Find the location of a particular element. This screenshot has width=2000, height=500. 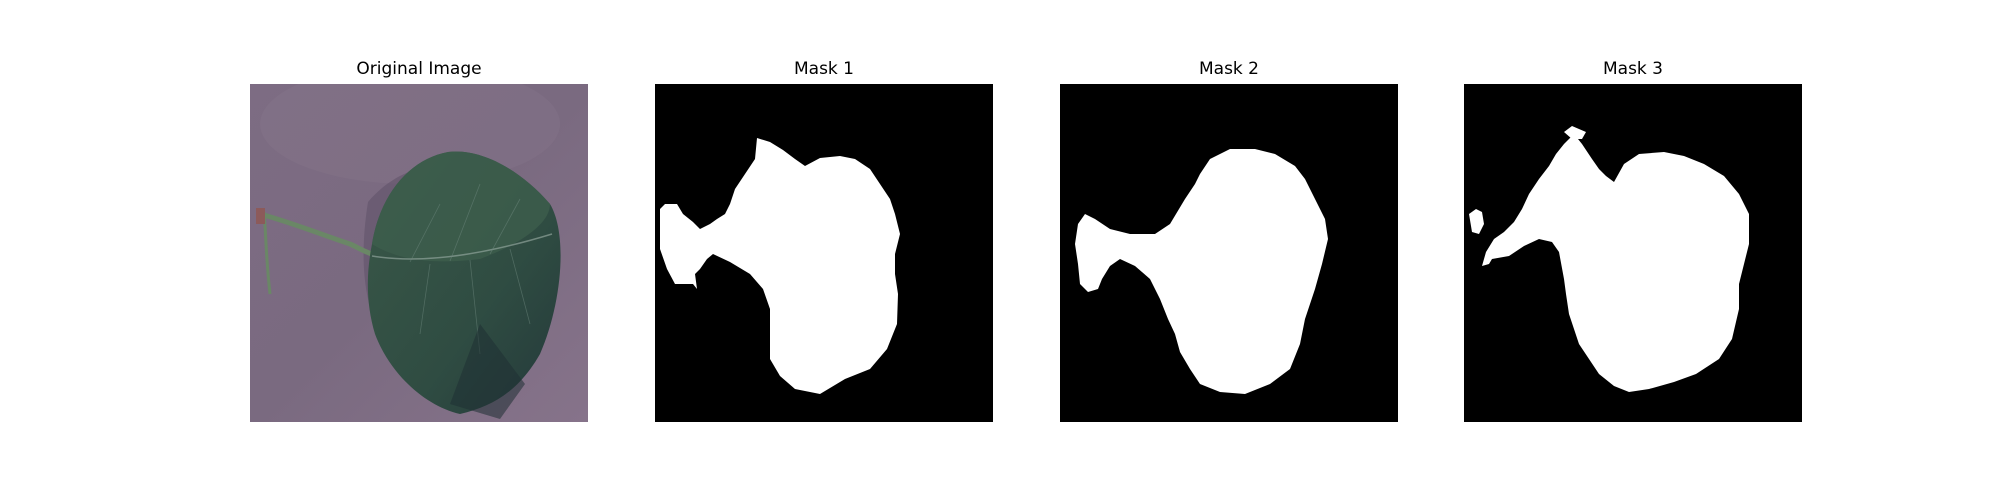

mask-2-region is located at coordinates (1201, 271).